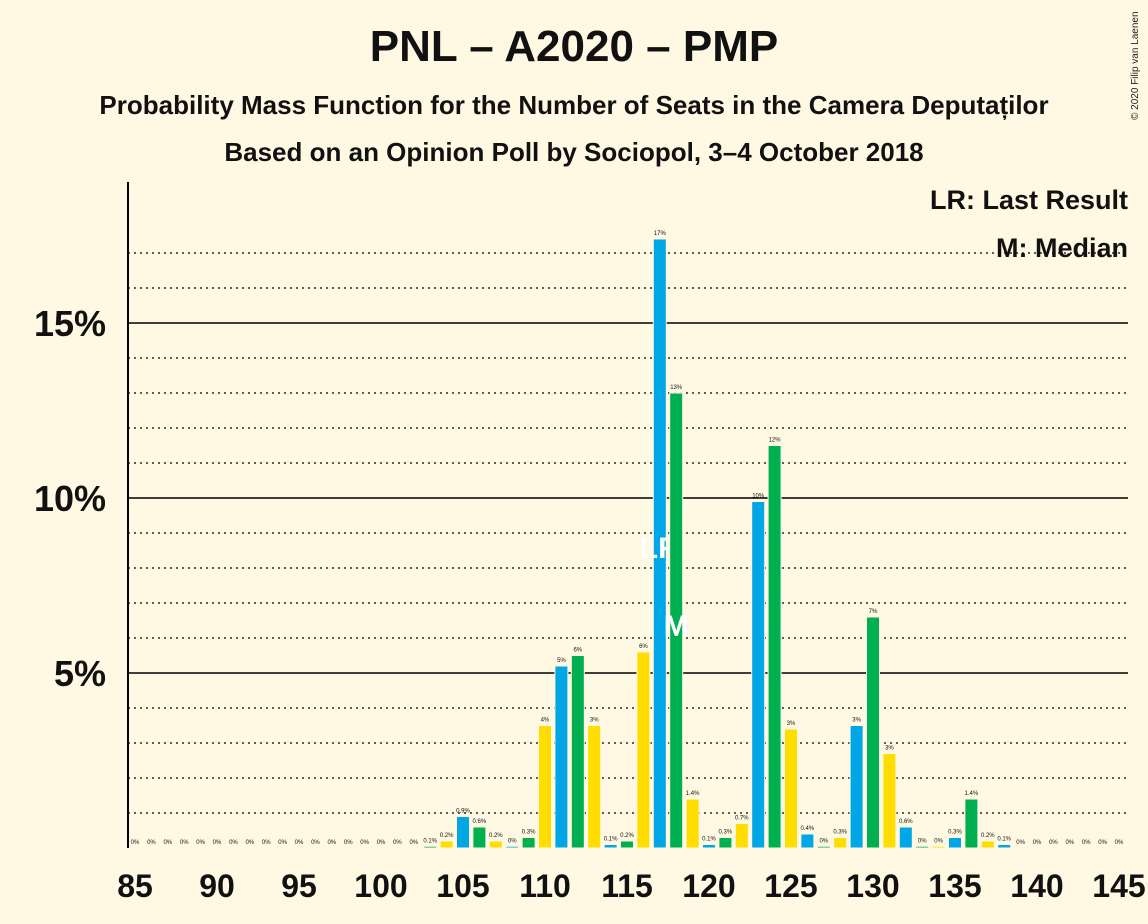 The width and height of the screenshot is (1148, 924). Describe the element at coordinates (167, 843) in the screenshot. I see `bar-label-seat-87: 0%` at that location.